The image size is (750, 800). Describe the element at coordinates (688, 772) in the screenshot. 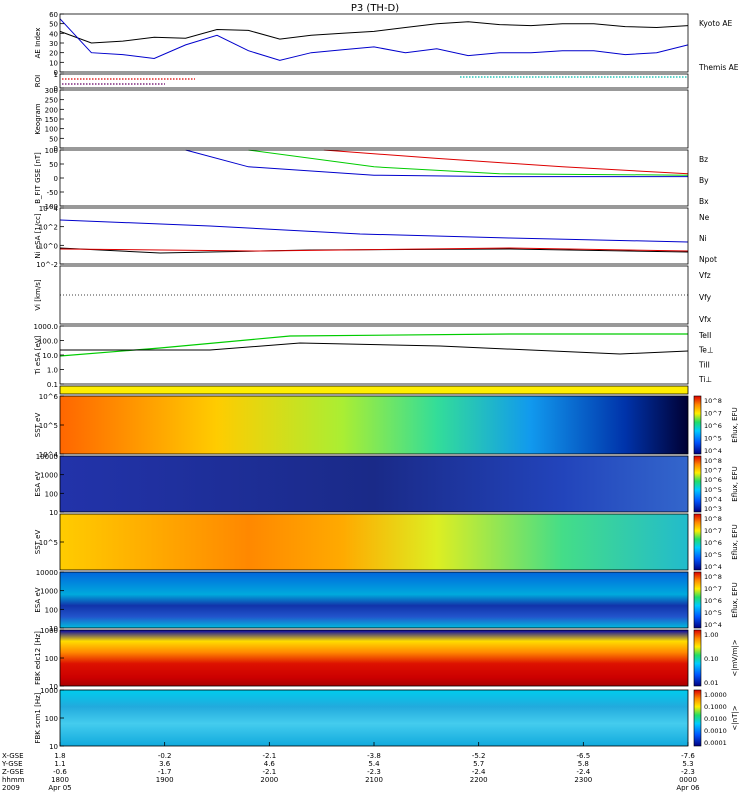

I see `x-row-value: -2.3` at that location.